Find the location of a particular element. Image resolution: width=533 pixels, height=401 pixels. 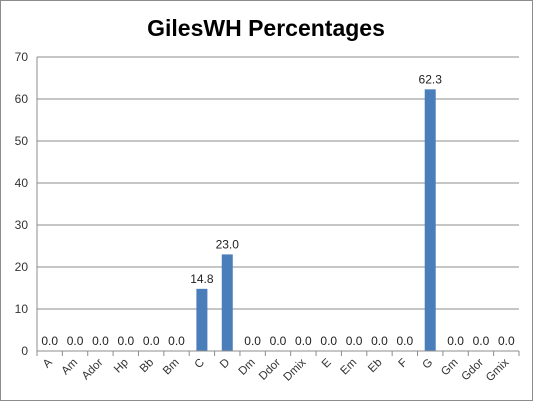

data-label: 62.3 is located at coordinates (431, 79).